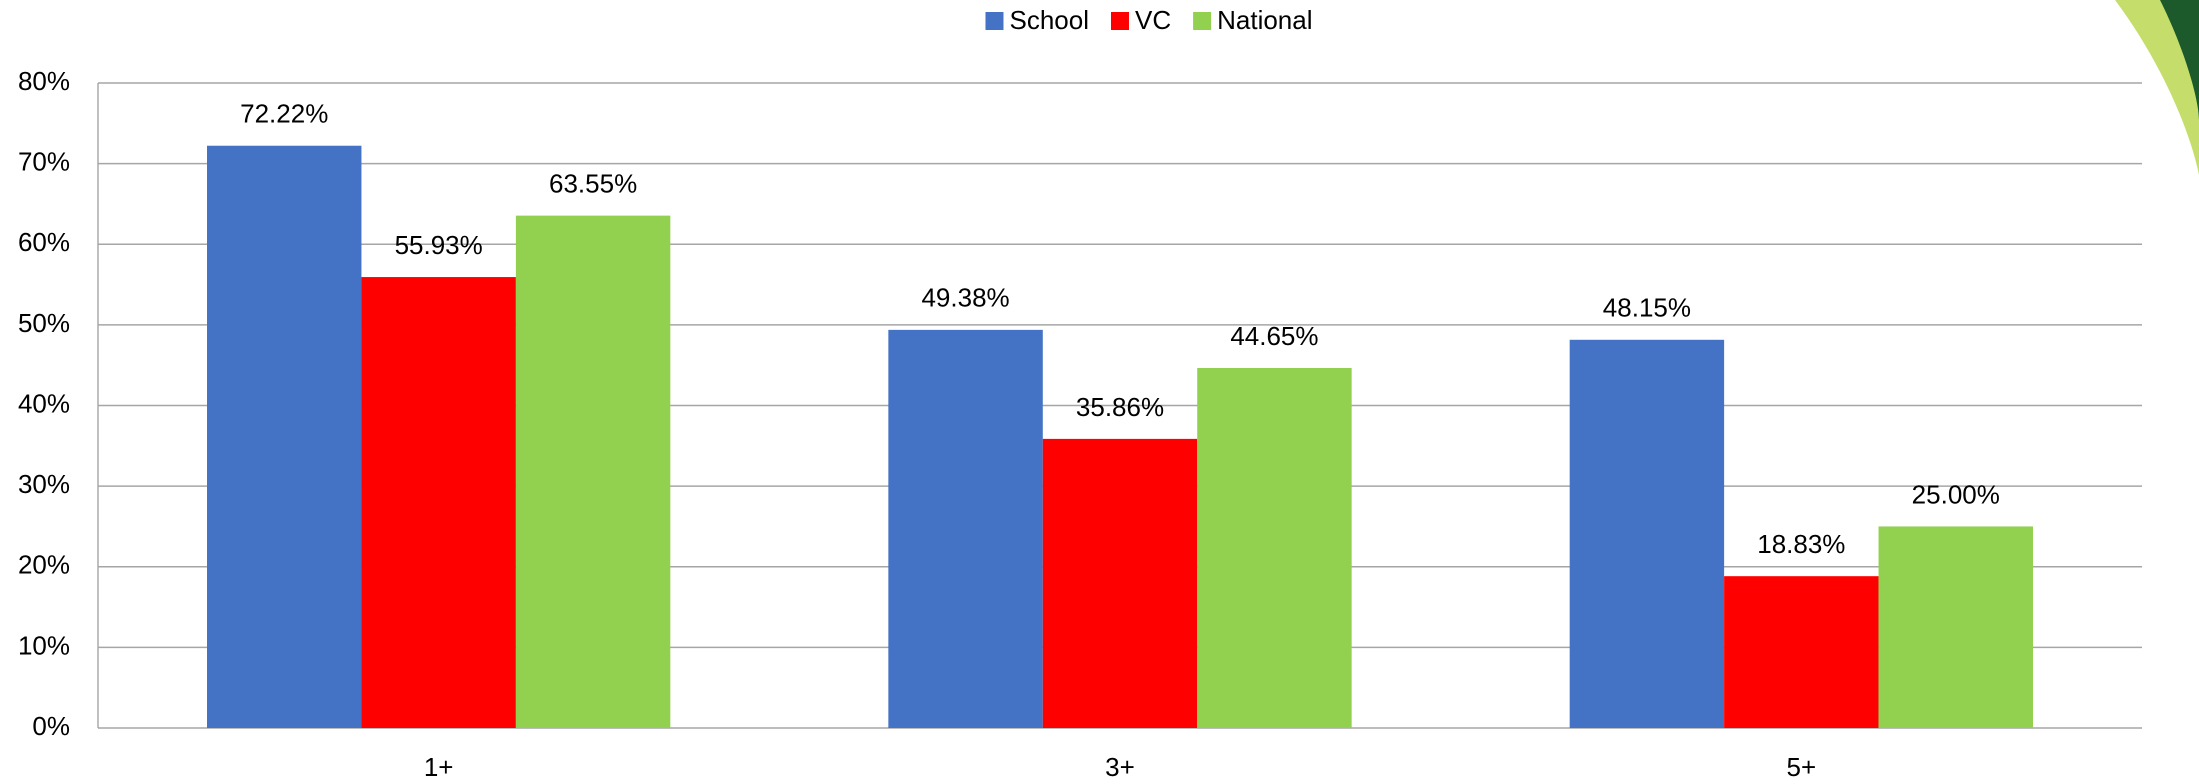 The image size is (2199, 784). I want to click on legend-label: VC, so click(1153, 20).